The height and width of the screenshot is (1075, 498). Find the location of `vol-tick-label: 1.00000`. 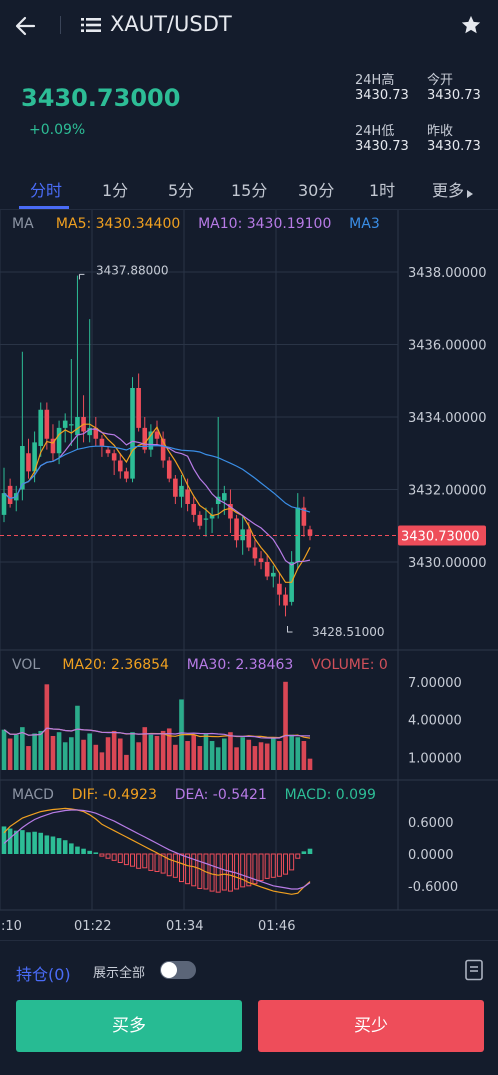

vol-tick-label: 1.00000 is located at coordinates (435, 758).